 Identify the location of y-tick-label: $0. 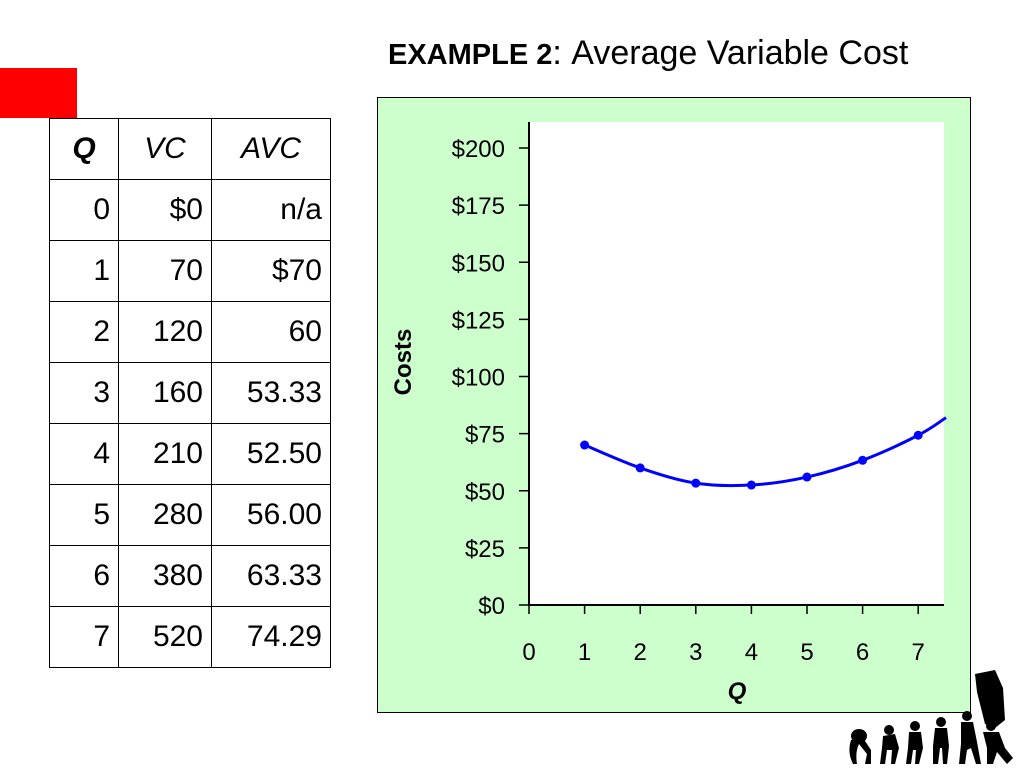
(491, 606).